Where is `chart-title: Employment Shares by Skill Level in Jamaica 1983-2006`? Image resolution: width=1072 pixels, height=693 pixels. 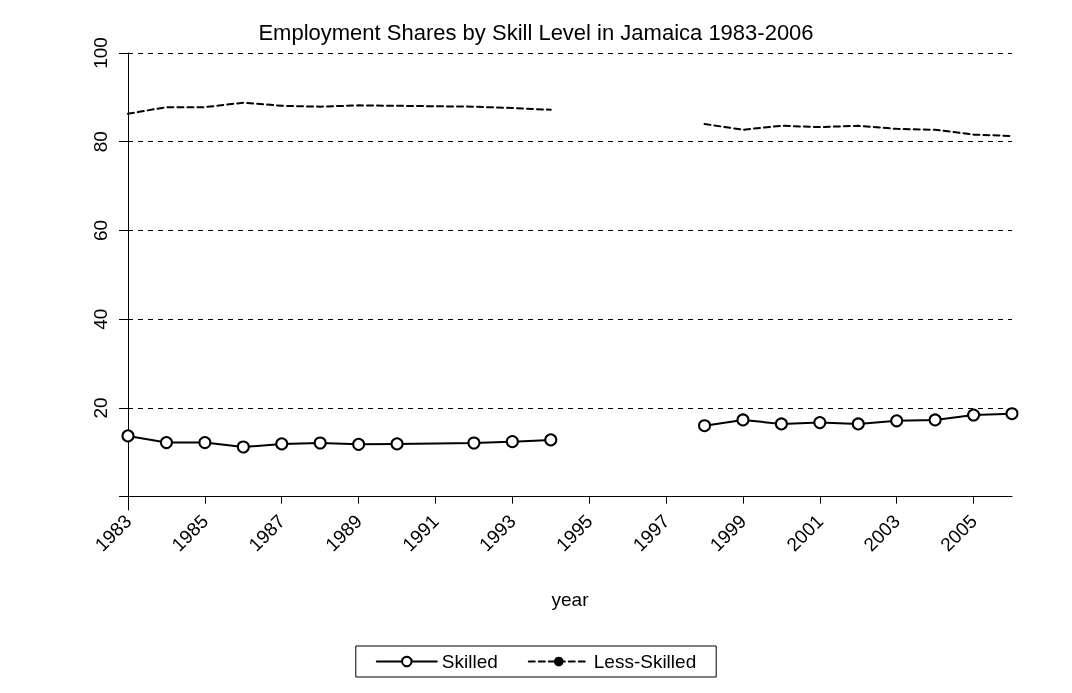
chart-title: Employment Shares by Skill Level in Jamaica 1983-2006 is located at coordinates (536, 32).